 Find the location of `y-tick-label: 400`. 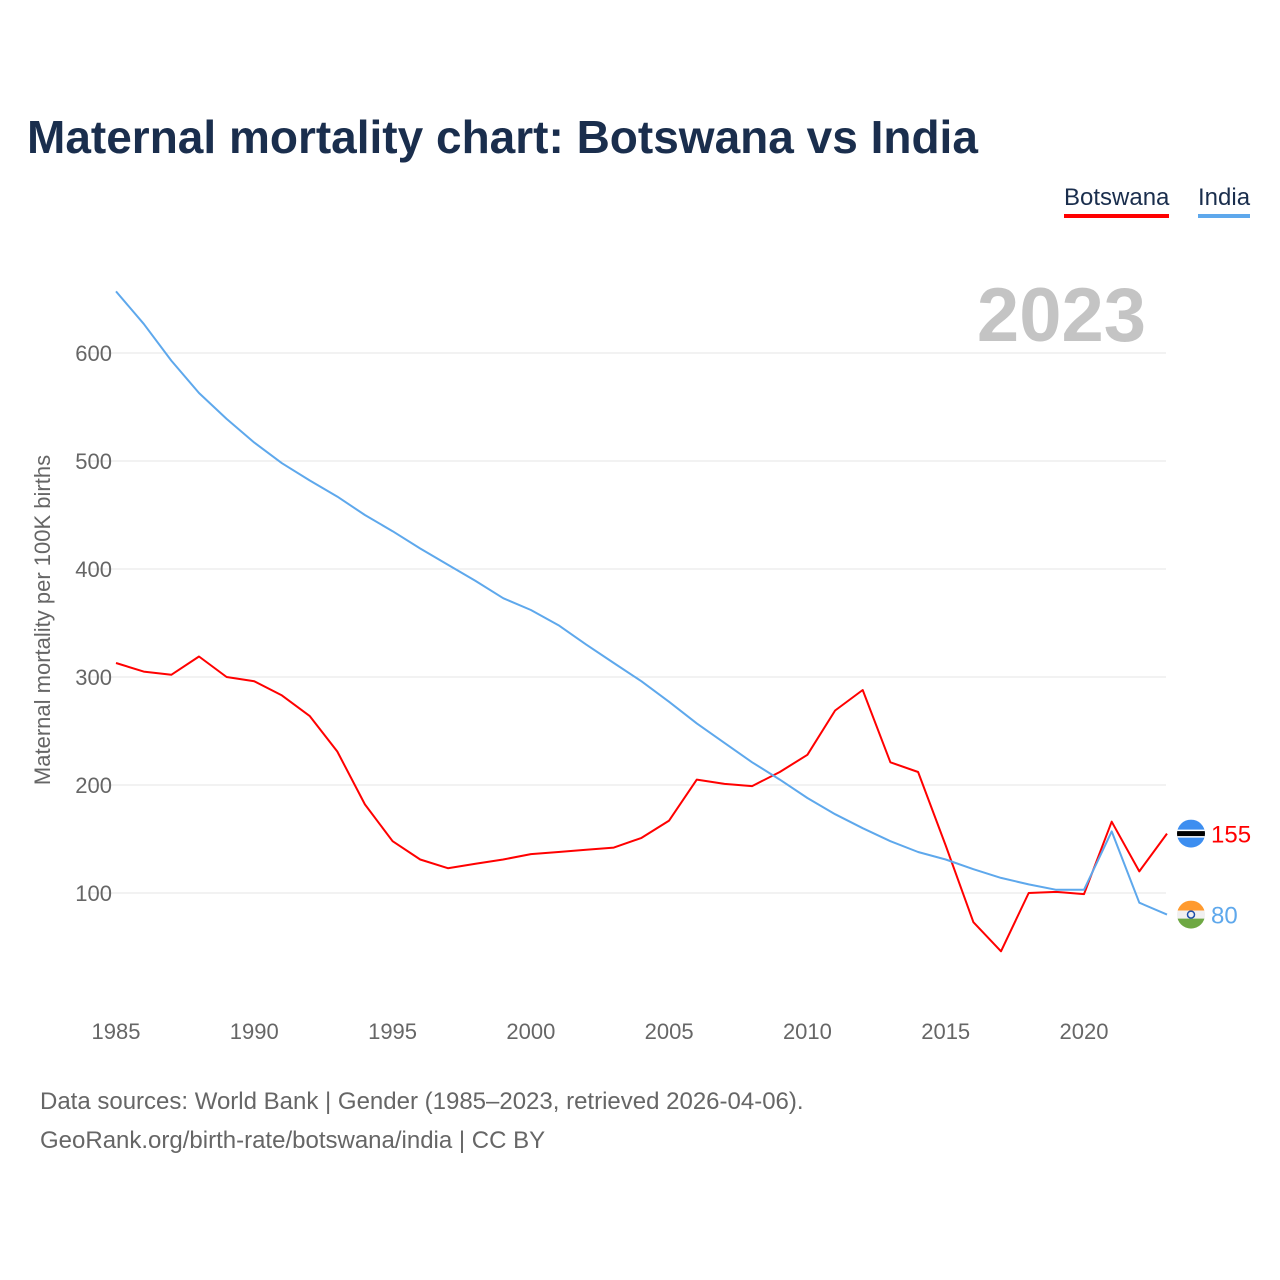

y-tick-label: 400 is located at coordinates (93, 569).